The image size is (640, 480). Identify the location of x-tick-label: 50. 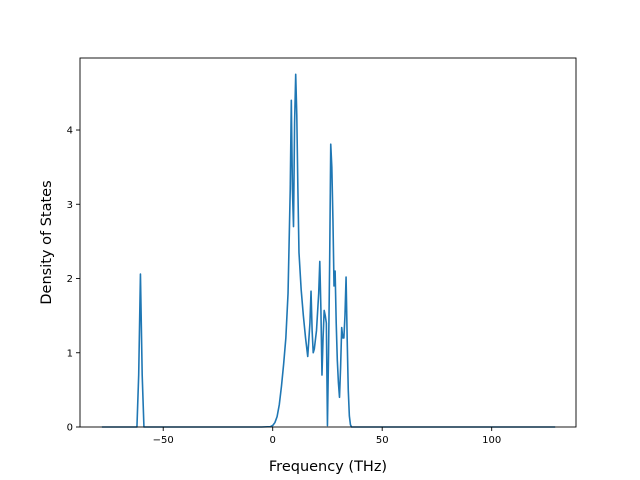
(382, 440).